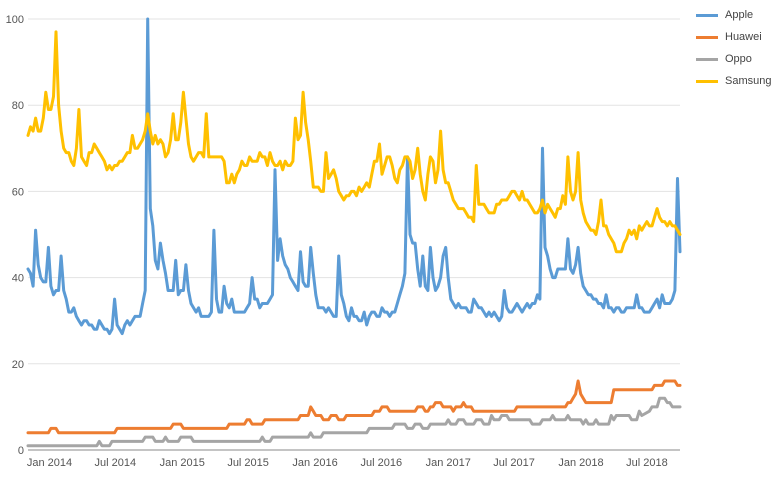 This screenshot has height=480, width=780. What do you see at coordinates (354, 422) in the screenshot?
I see `series-line-oppo` at bounding box center [354, 422].